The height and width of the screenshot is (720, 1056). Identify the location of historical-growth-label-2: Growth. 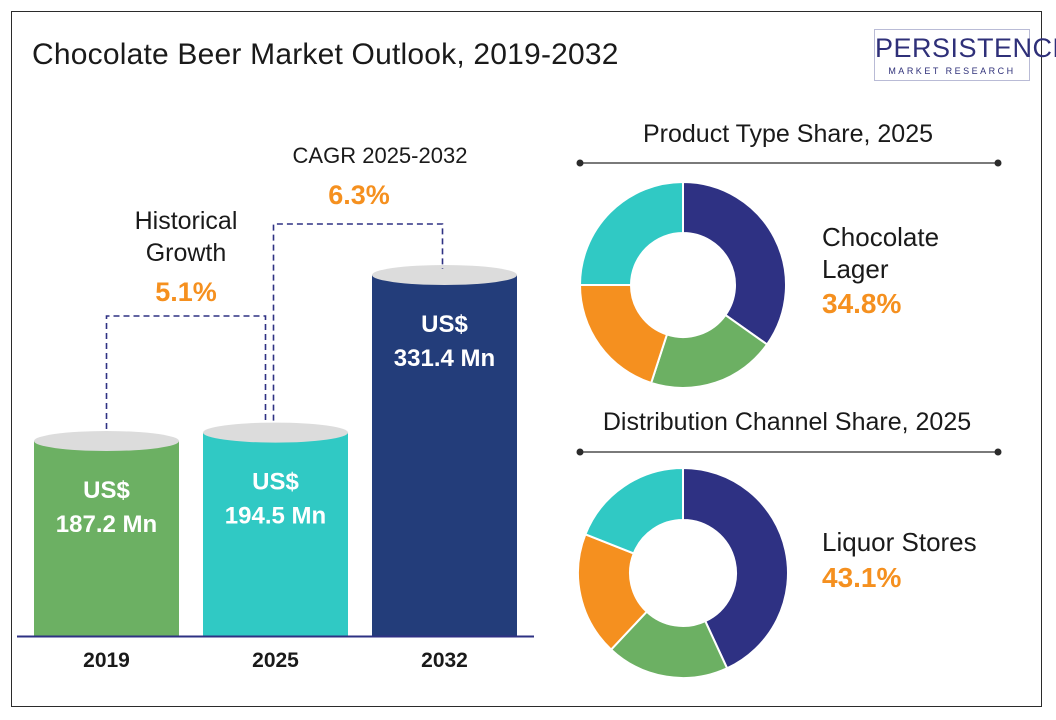
(186, 253).